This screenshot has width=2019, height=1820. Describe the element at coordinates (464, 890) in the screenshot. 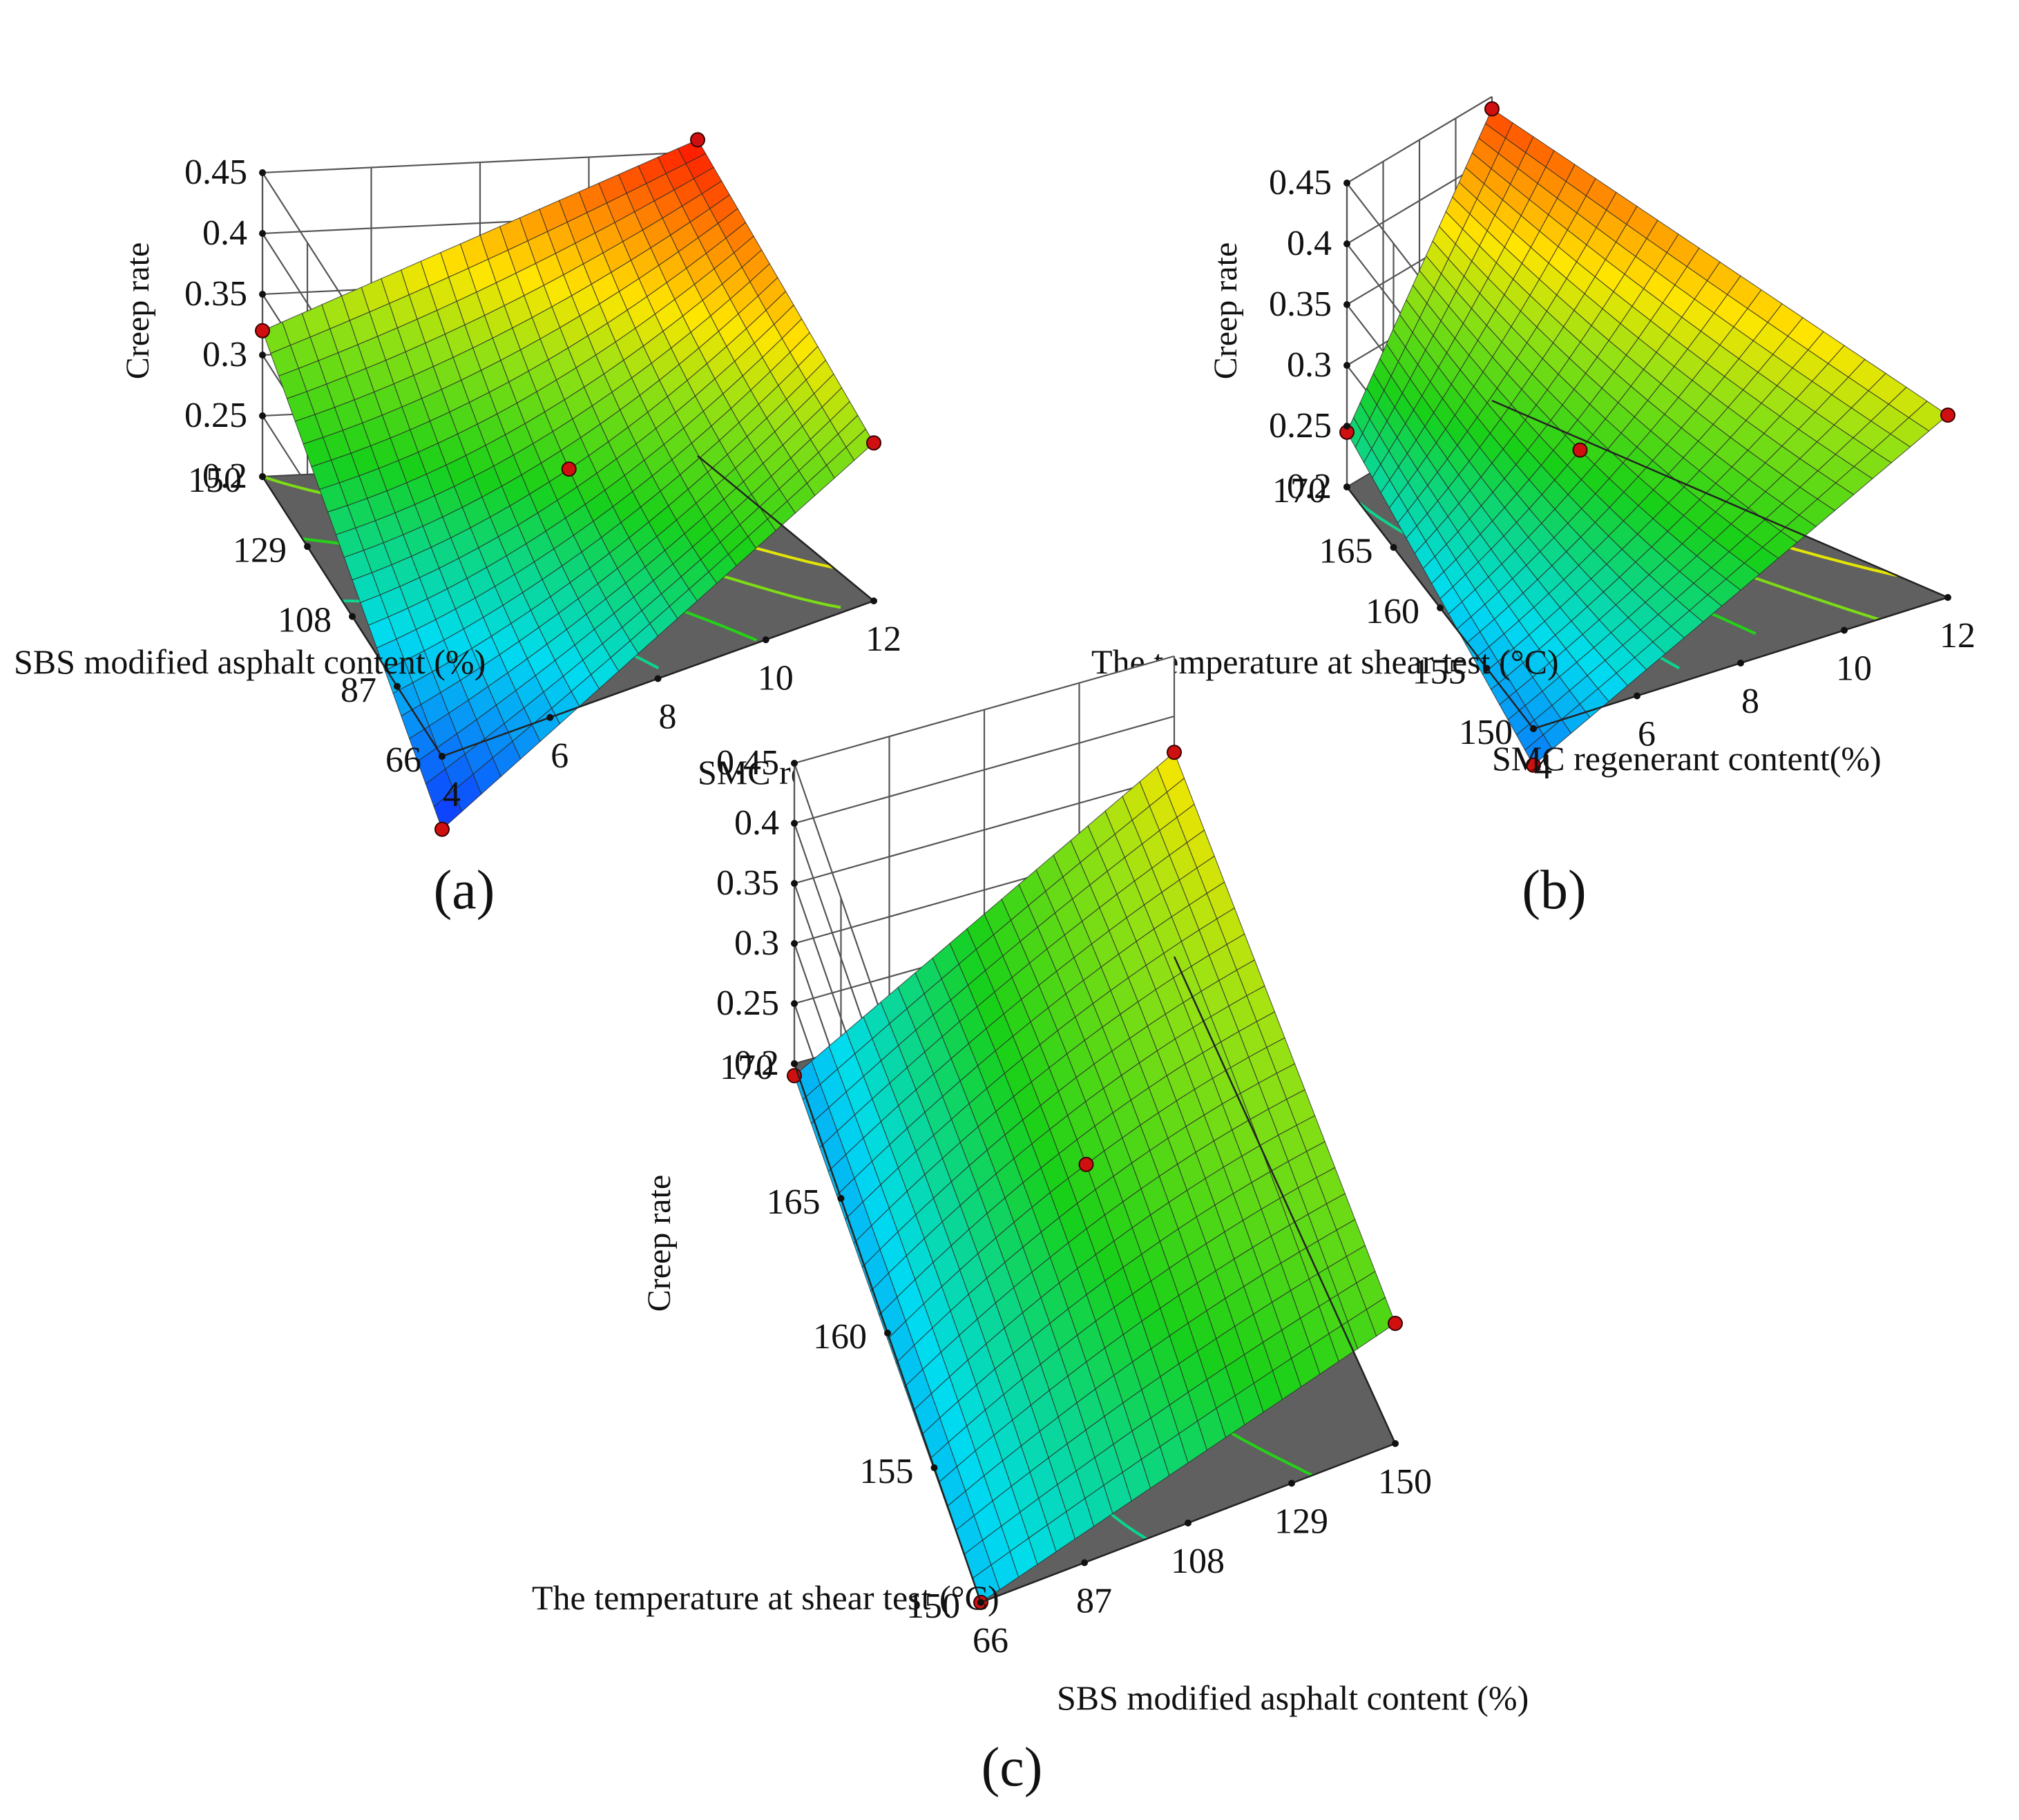

I see `caption-a: (a)` at that location.